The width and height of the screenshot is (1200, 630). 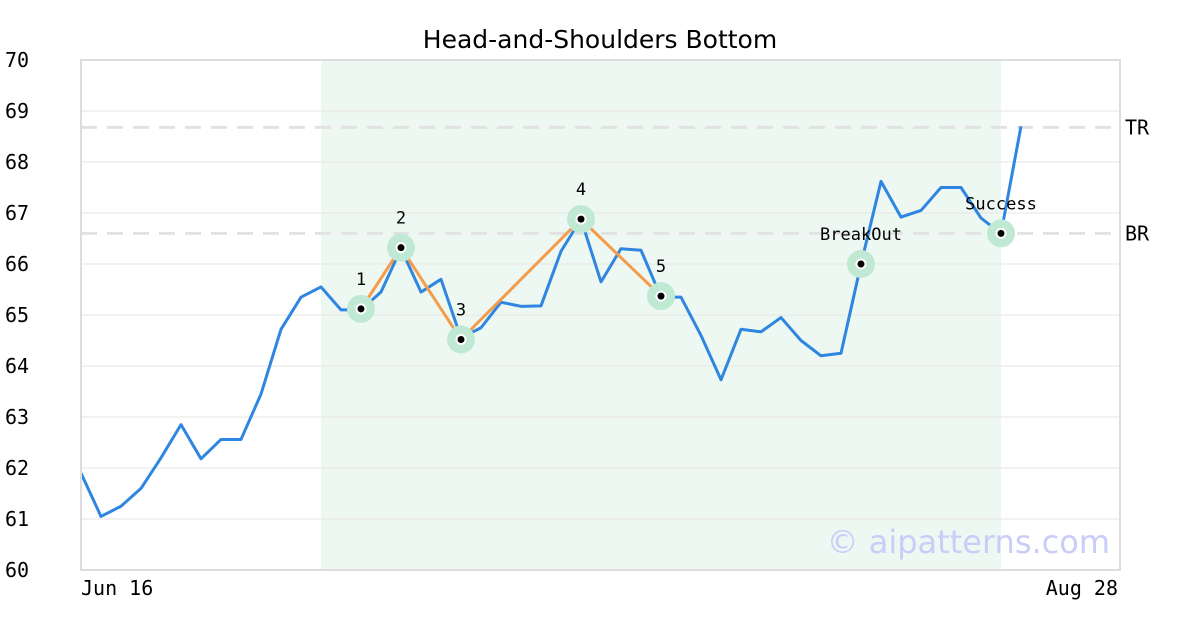 I want to click on y-tick-label: 70, so click(x=17, y=60).